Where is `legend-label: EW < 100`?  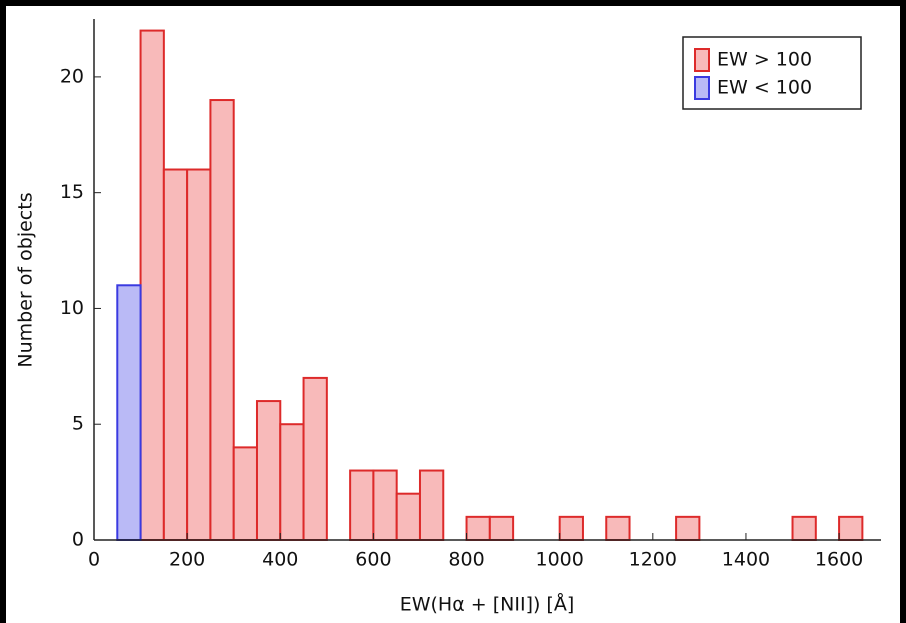 legend-label: EW < 100 is located at coordinates (764, 88).